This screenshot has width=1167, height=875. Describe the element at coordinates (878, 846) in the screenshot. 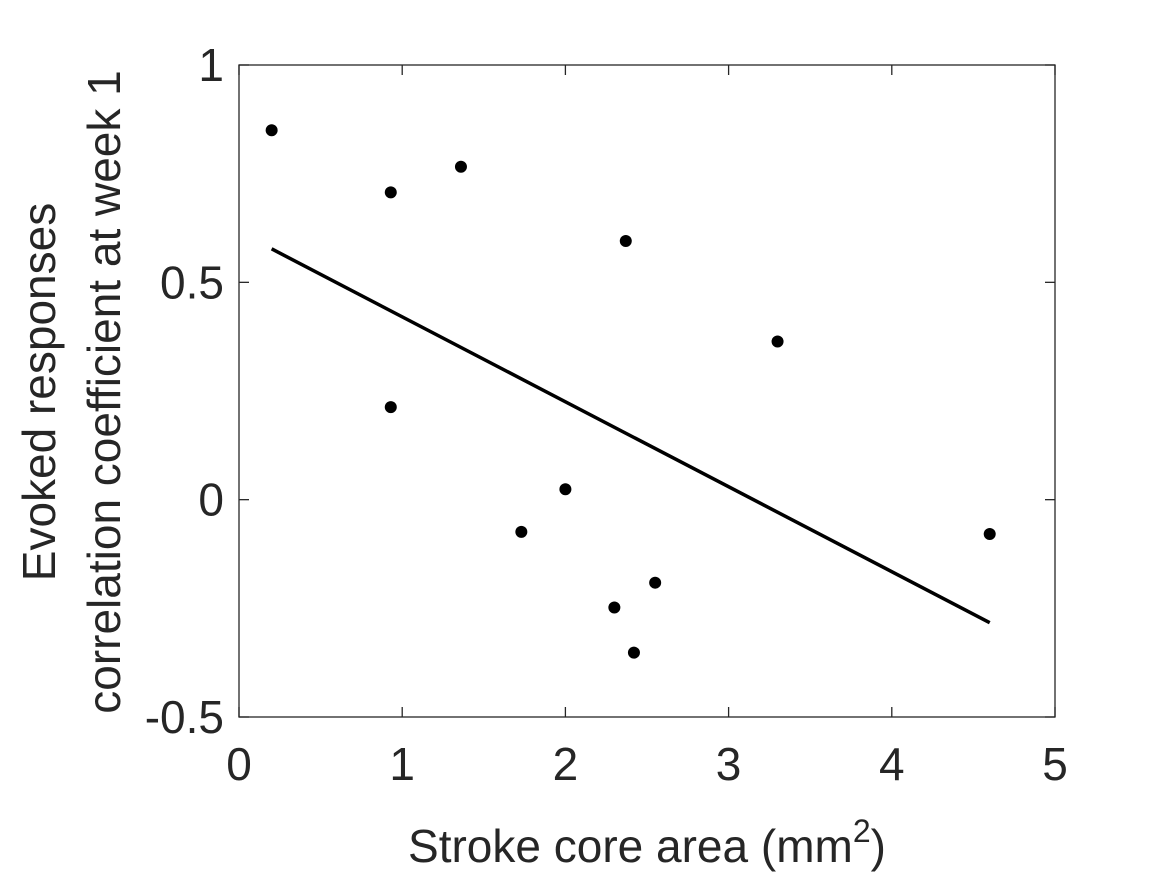

I see `x-axis-title-suffix: )` at that location.